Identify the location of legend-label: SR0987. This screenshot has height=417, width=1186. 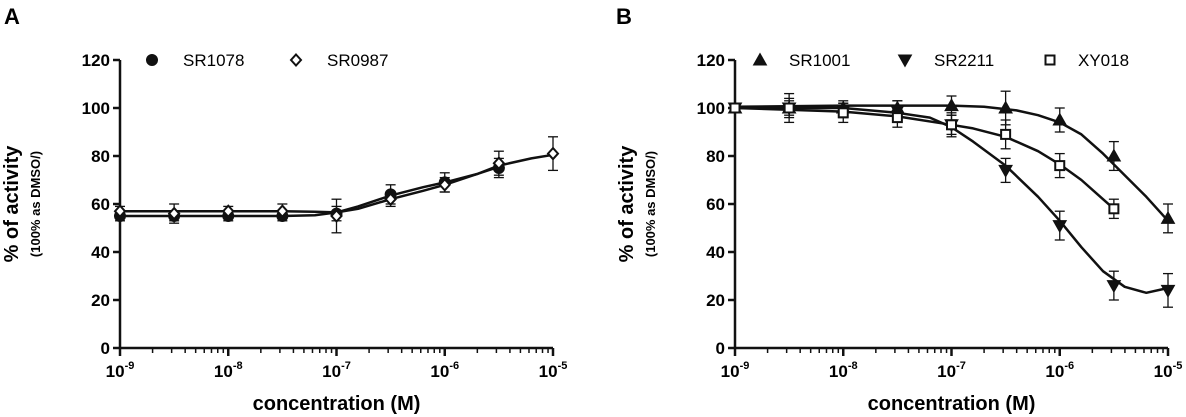
(357, 60).